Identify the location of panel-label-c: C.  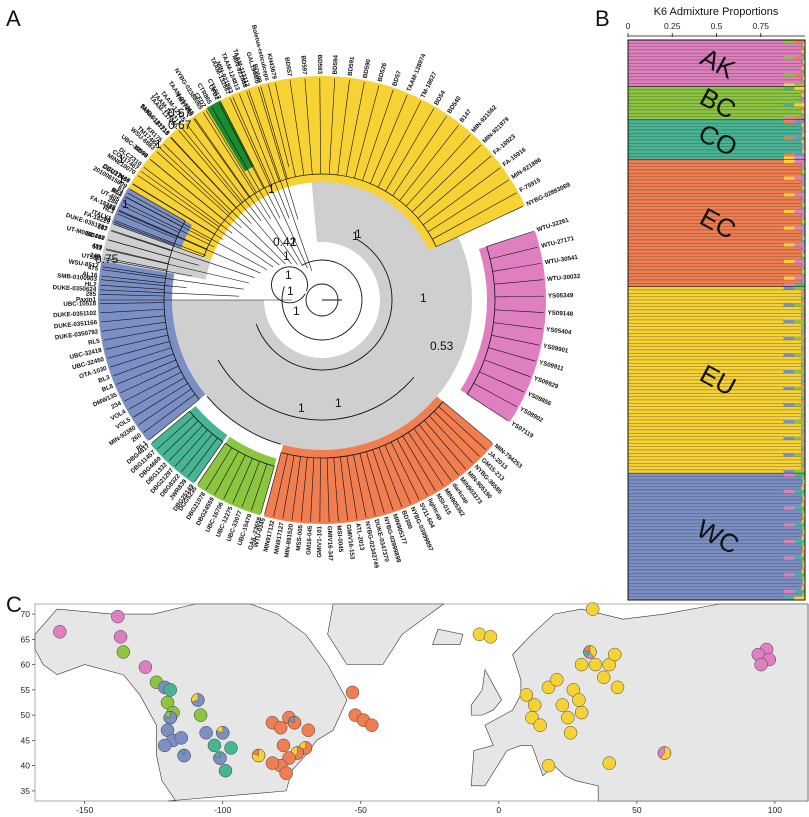
(14, 604).